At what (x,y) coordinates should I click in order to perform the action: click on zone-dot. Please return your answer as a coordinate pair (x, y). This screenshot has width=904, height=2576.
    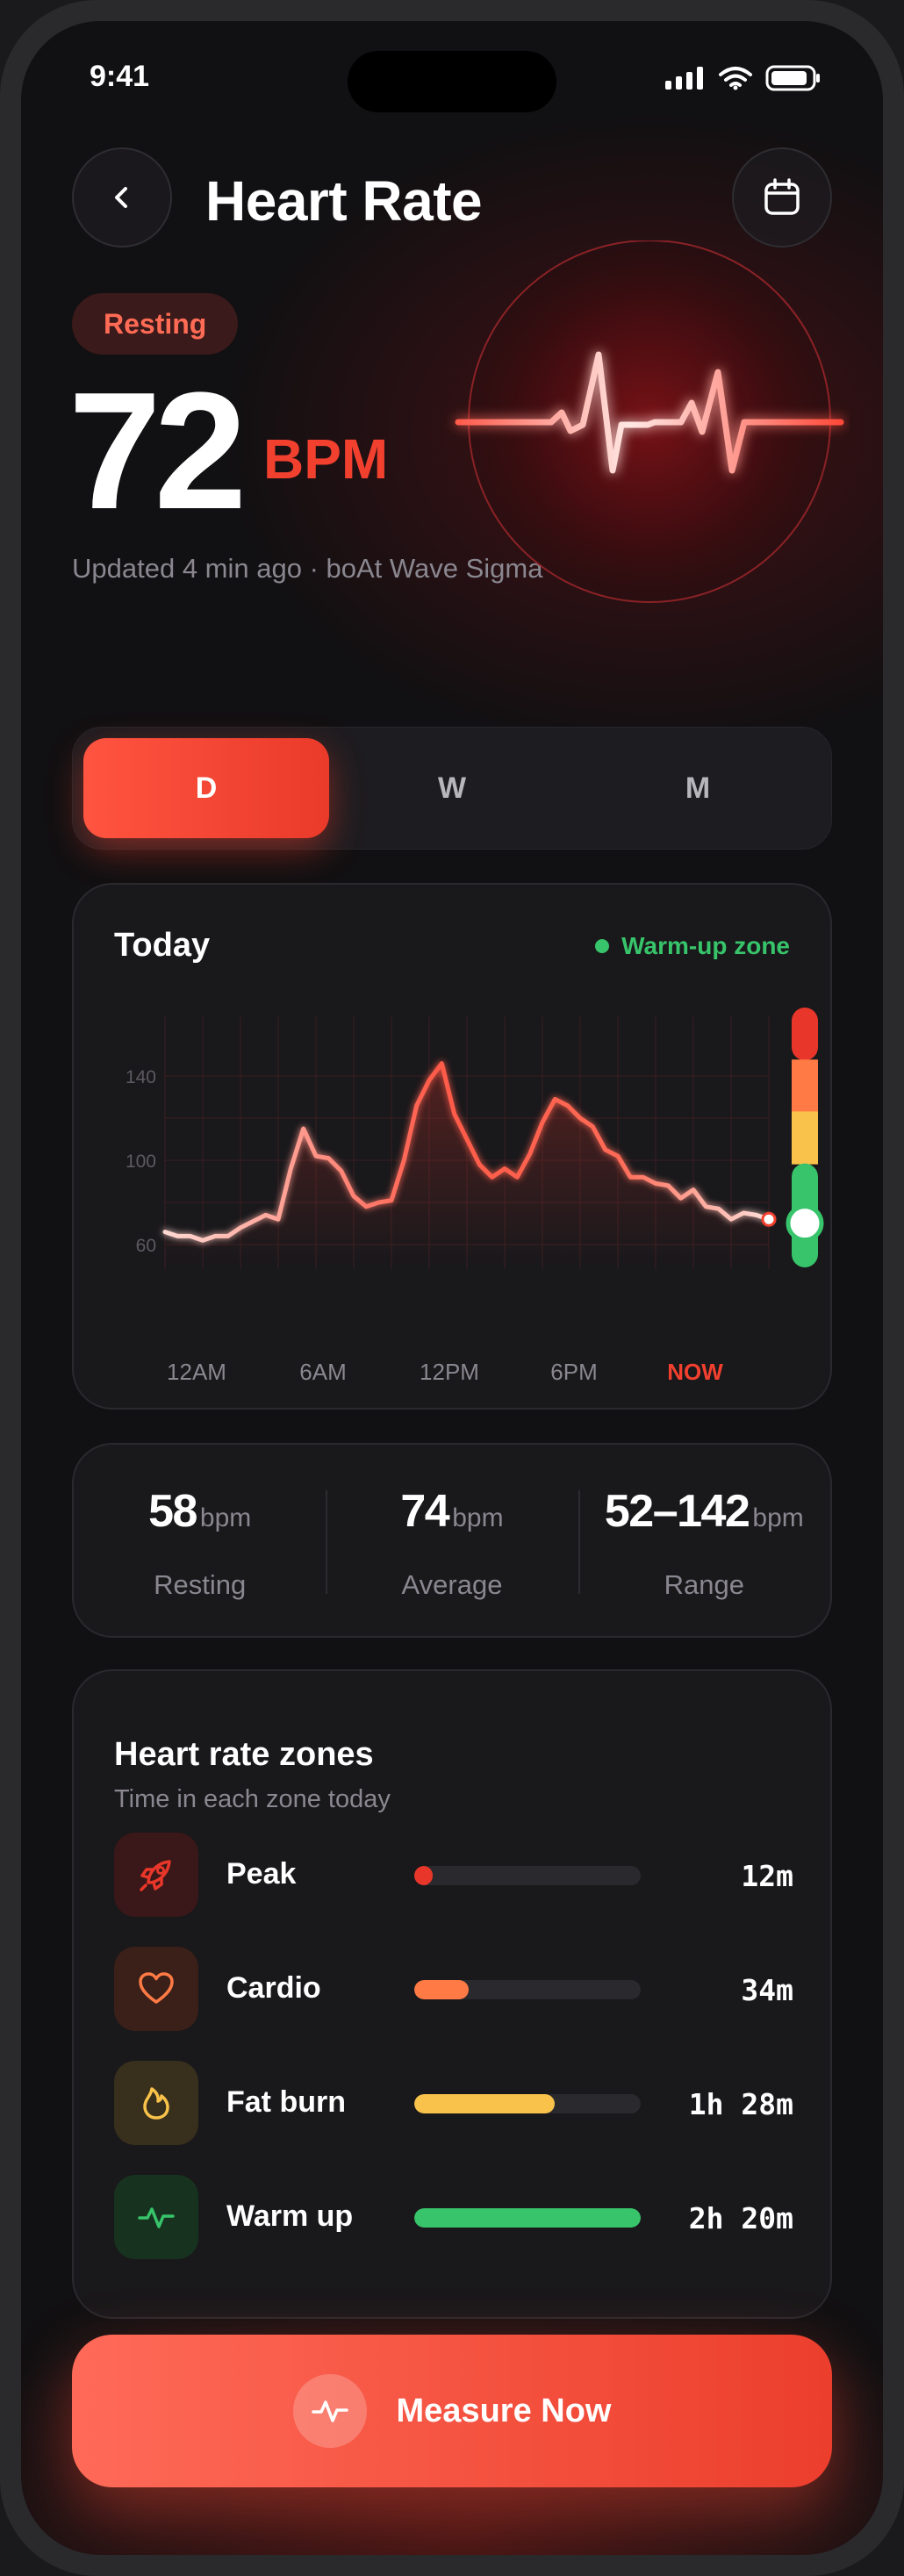
    Looking at the image, I should click on (602, 946).